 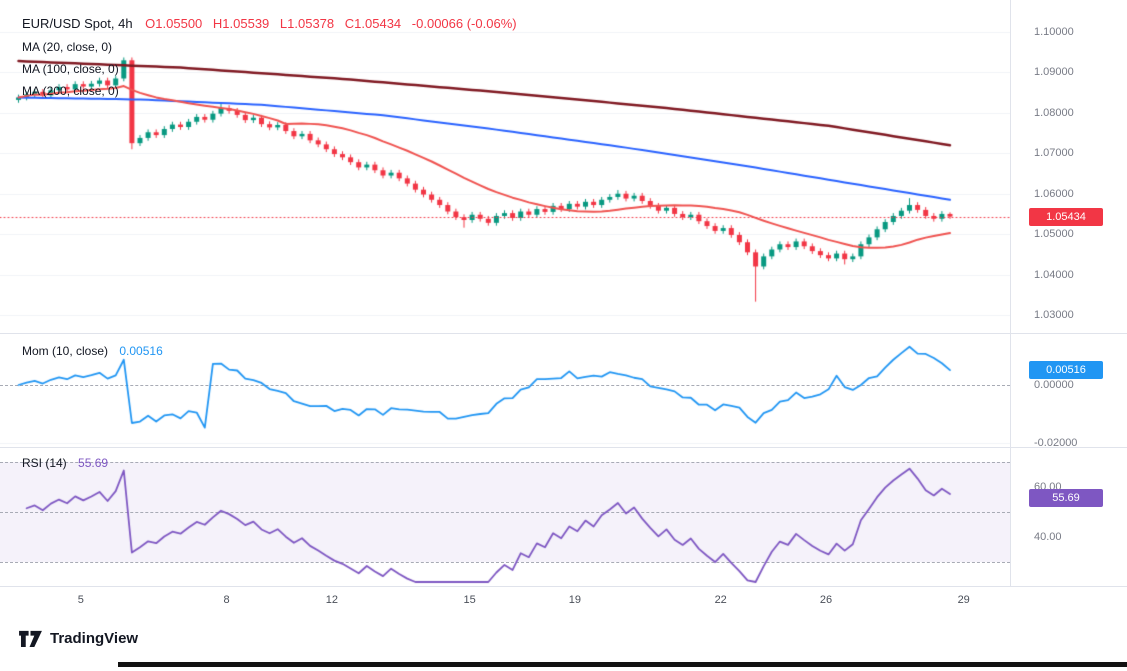 What do you see at coordinates (963, 600) in the screenshot?
I see `time-axis-label: 29` at bounding box center [963, 600].